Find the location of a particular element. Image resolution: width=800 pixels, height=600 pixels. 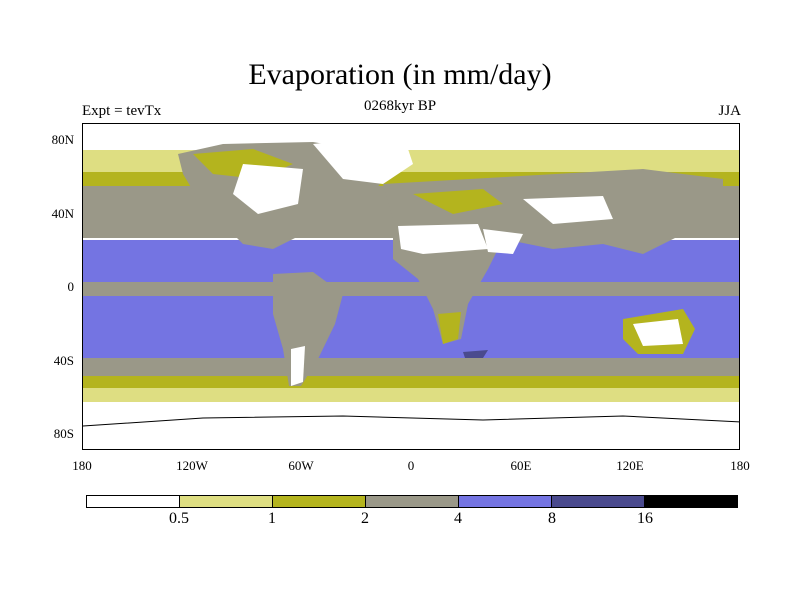

lon-label-120e: 120E is located at coordinates (630, 465).